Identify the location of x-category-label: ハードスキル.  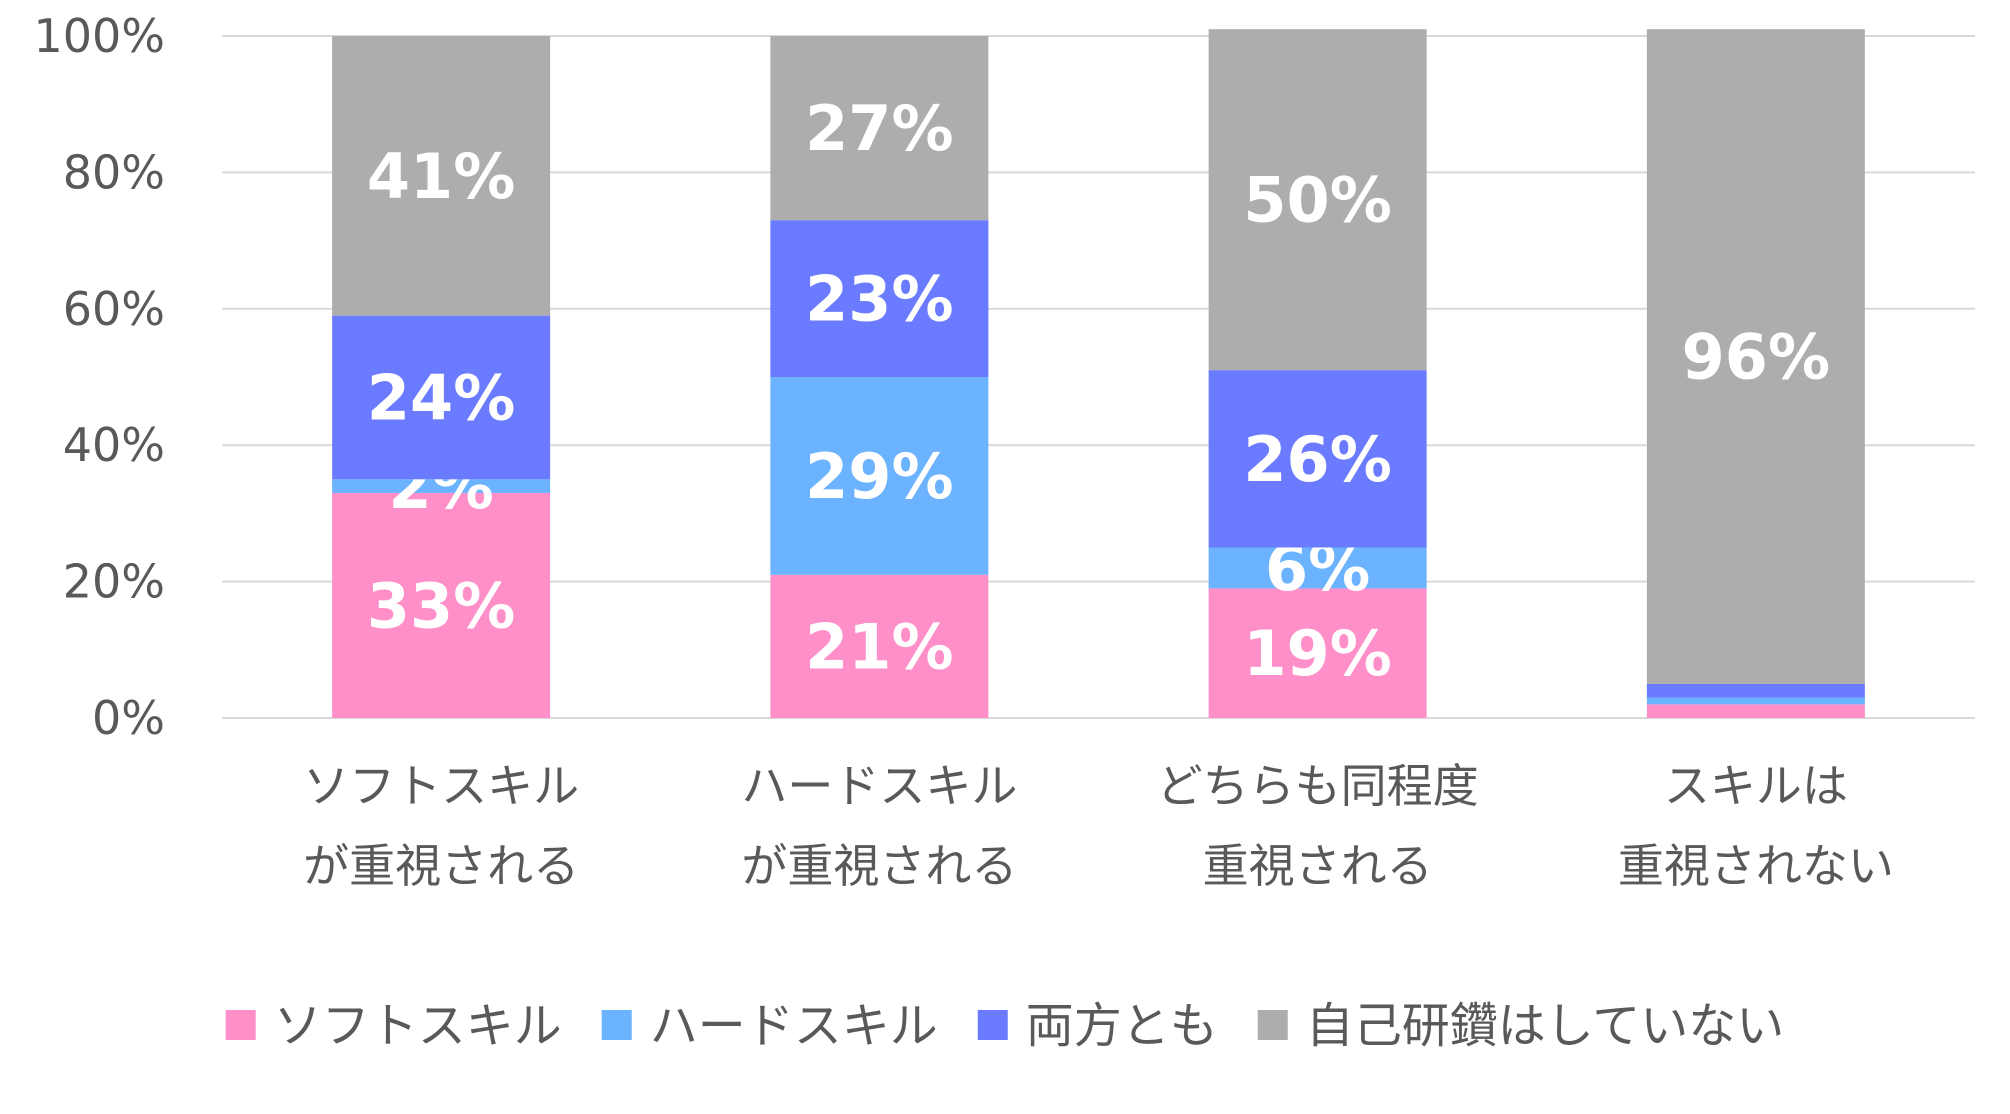
(879, 786).